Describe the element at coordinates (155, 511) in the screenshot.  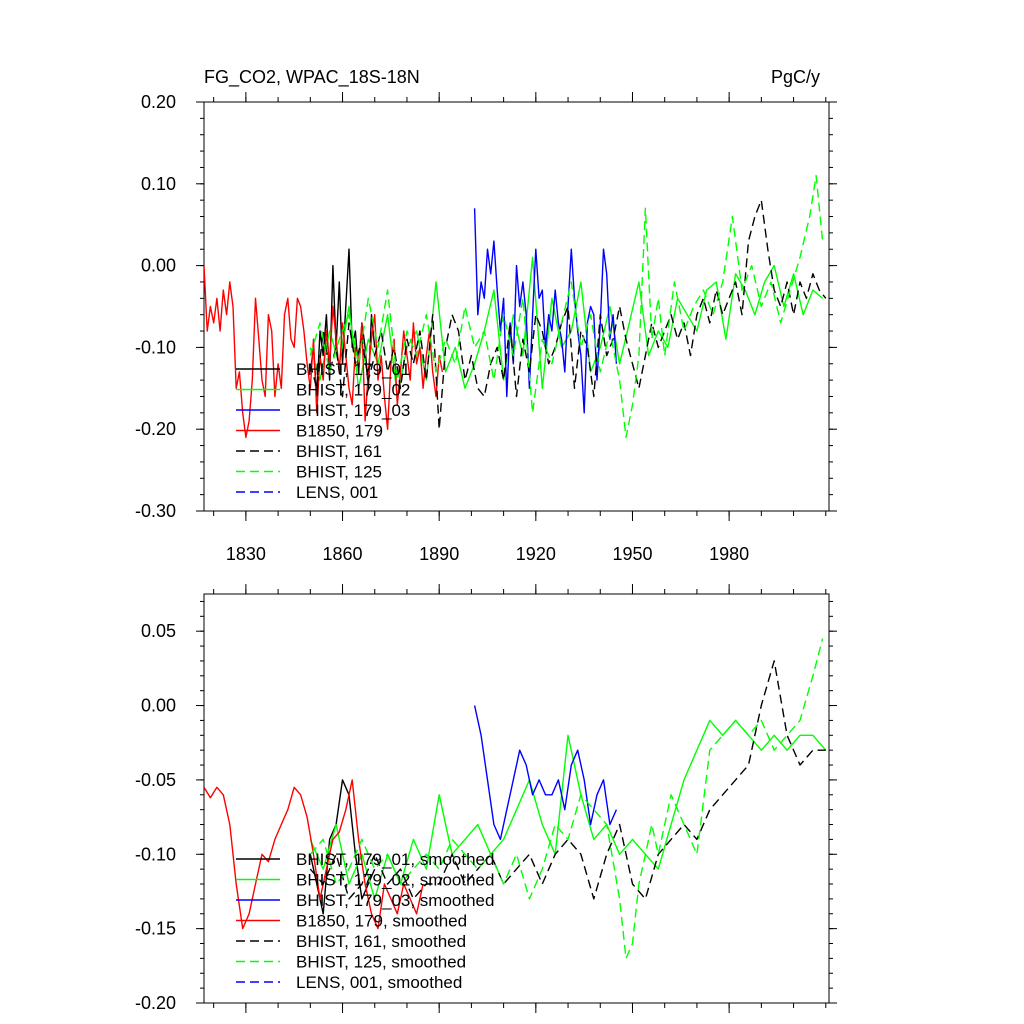
I see `y-tick-label: -0.30` at that location.